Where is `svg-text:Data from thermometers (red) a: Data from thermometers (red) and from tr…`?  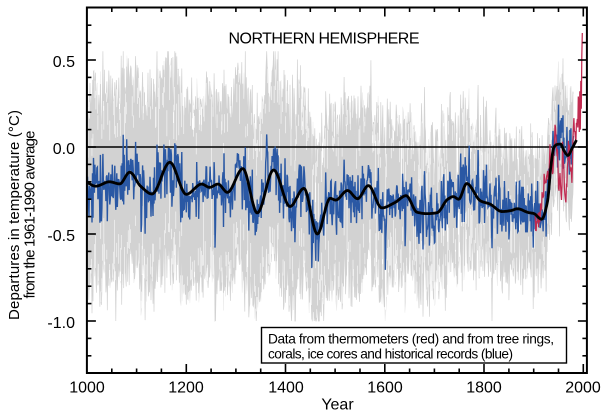
svg-text:Data from thermometers (red) a: Data from thermometers (red) and from tr… is located at coordinates (411, 339).